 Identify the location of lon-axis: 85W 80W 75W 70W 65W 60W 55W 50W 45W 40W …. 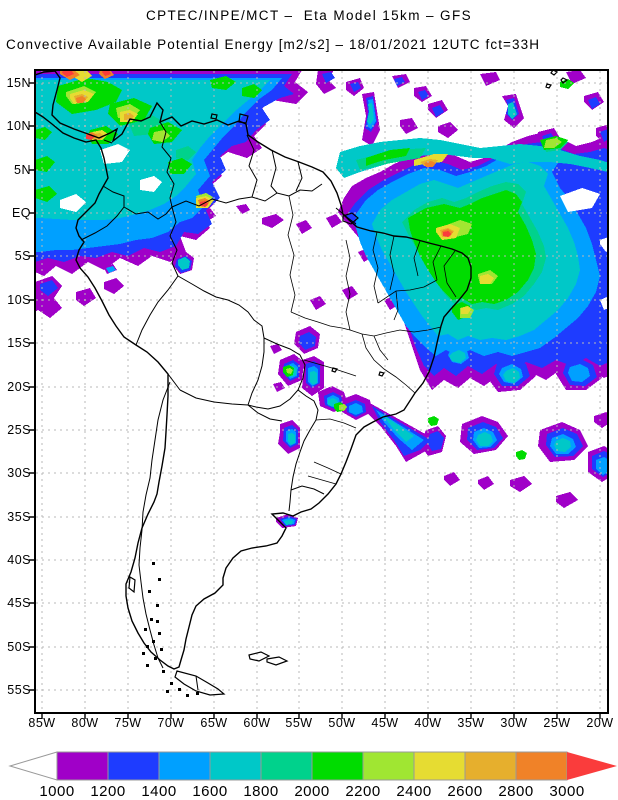
(320, 723).